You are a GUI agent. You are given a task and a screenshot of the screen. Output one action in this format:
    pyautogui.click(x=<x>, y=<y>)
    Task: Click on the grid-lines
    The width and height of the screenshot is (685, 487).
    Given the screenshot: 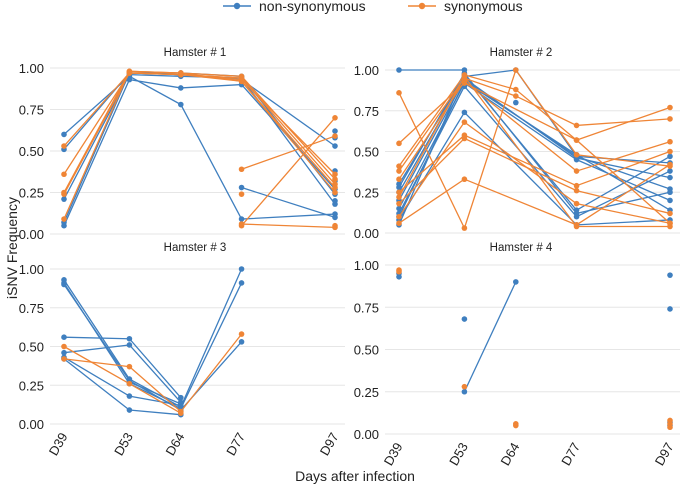 What is the action you would take?
    pyautogui.click(x=197, y=151)
    